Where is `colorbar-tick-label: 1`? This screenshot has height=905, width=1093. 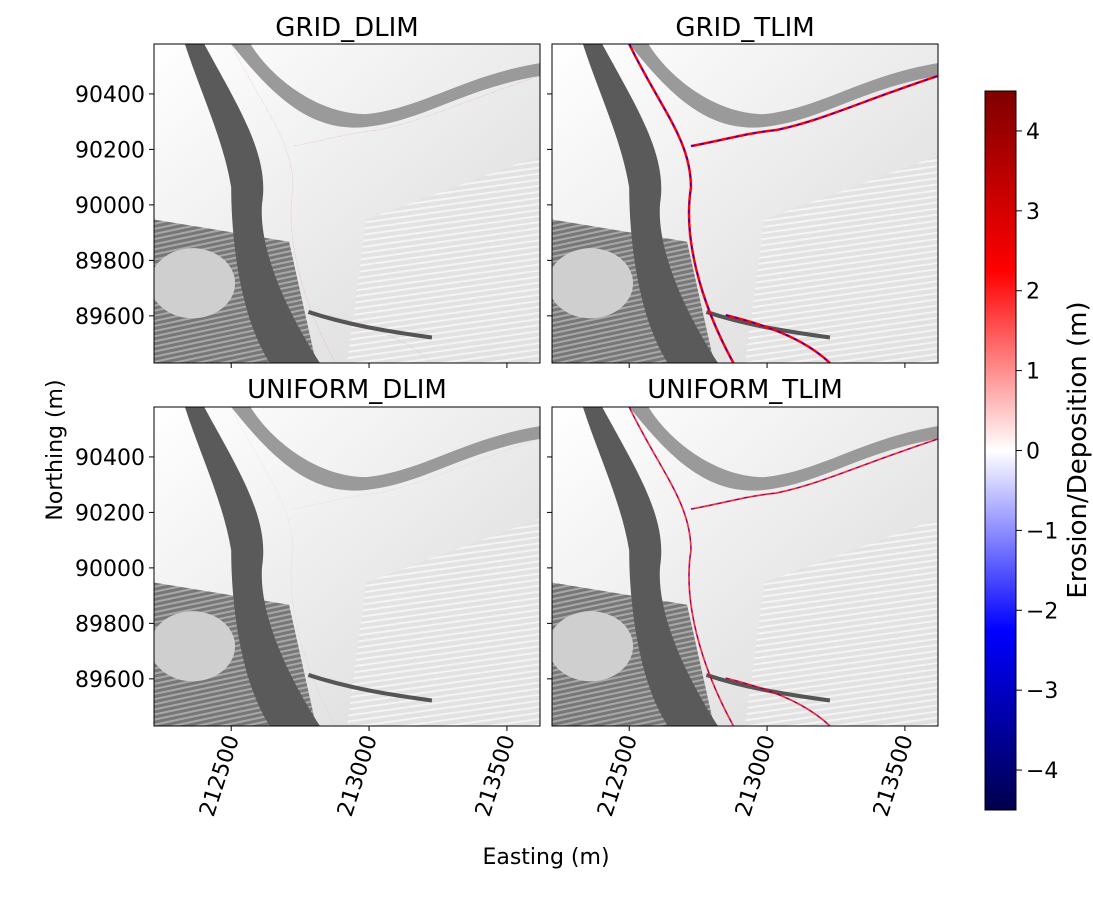 colorbar-tick-label: 1 is located at coordinates (1033, 372).